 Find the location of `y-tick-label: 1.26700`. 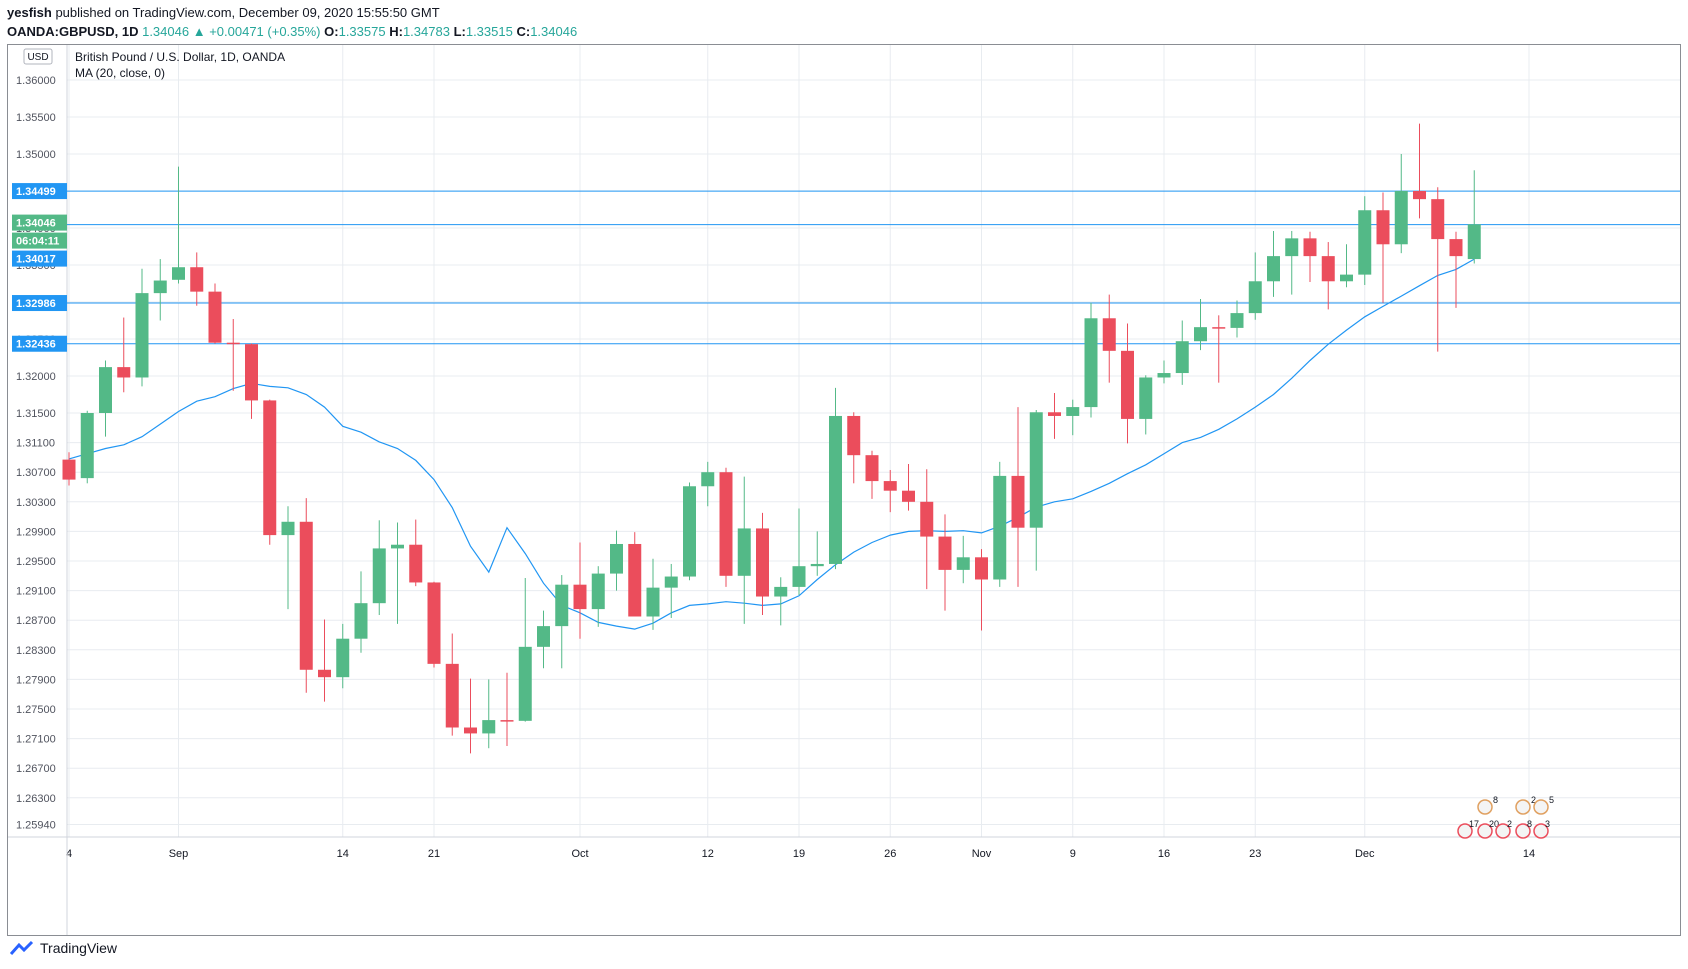

y-tick-label: 1.26700 is located at coordinates (36, 769).